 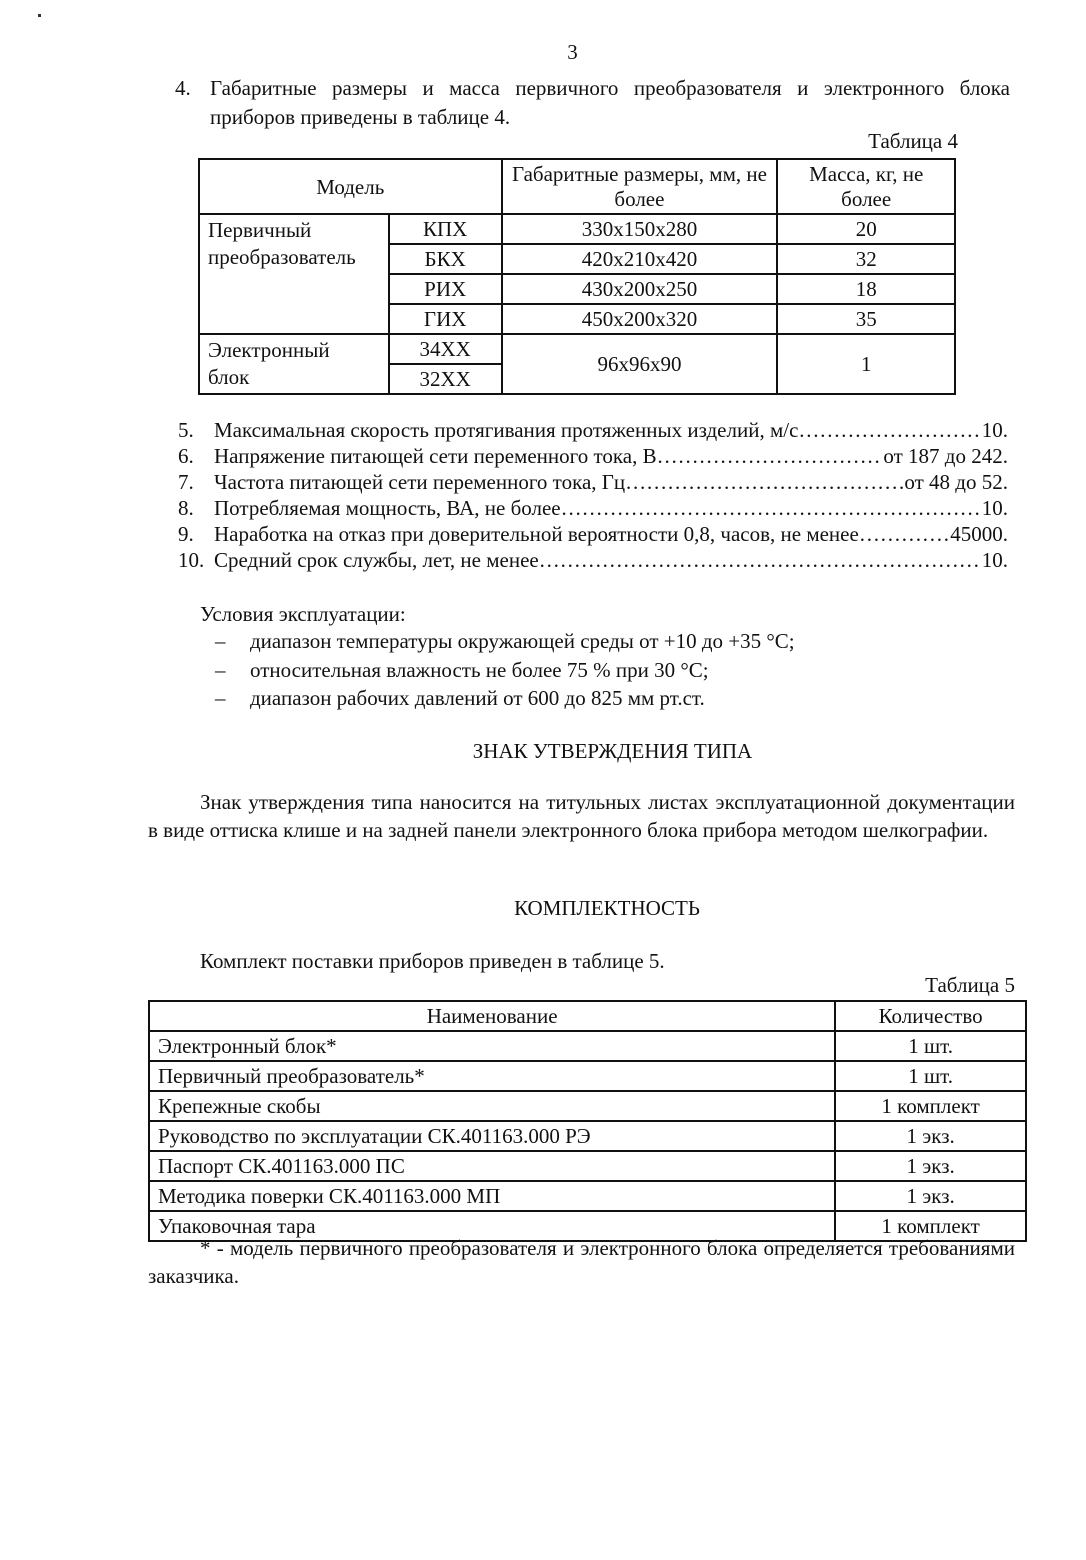 I want to click on spec-value: от 48 до 52., so click(x=956, y=482).